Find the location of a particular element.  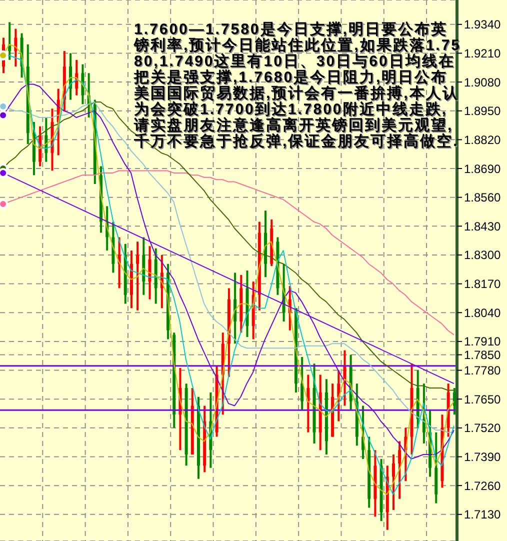

y-tick-label: 1.8820 is located at coordinates (483, 139).